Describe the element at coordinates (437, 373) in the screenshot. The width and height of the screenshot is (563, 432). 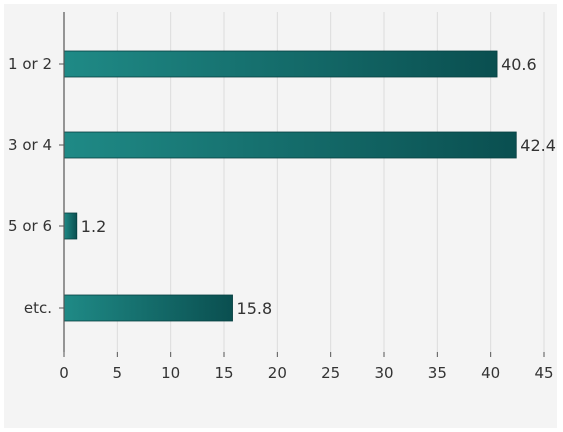
I see `x-tick-label: 35` at that location.